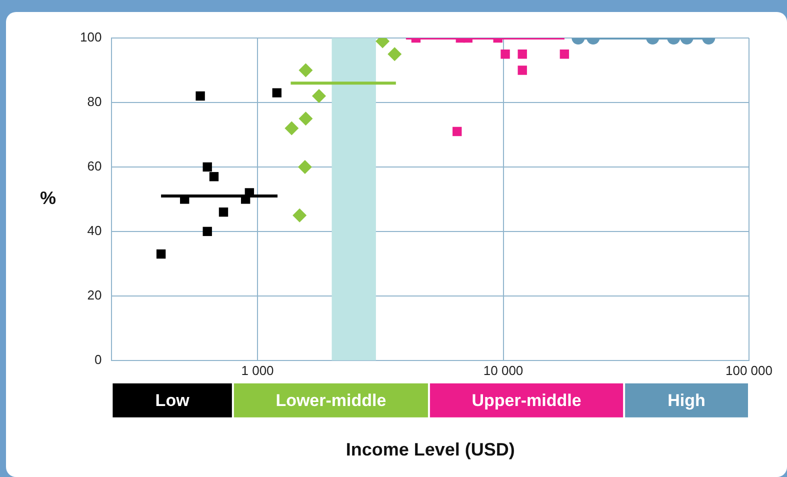 Image resolution: width=787 pixels, height=477 pixels. I want to click on text: Low, so click(172, 400).